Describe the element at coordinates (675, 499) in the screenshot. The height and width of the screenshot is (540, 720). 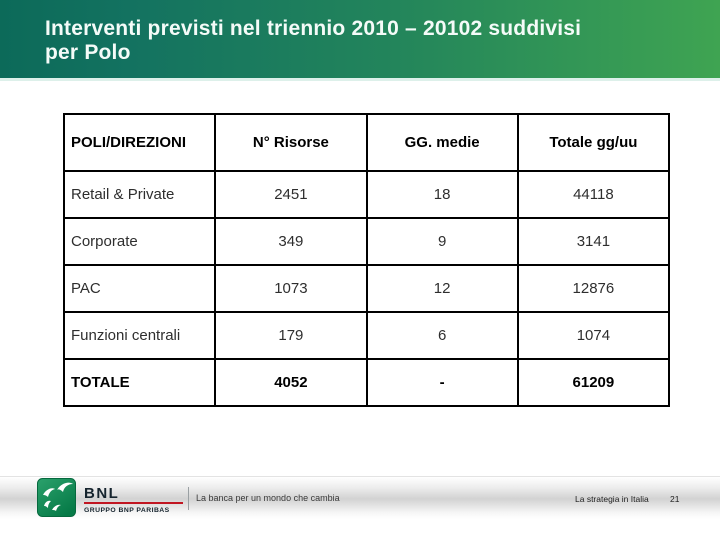
I see `footer-page-number: 21` at that location.